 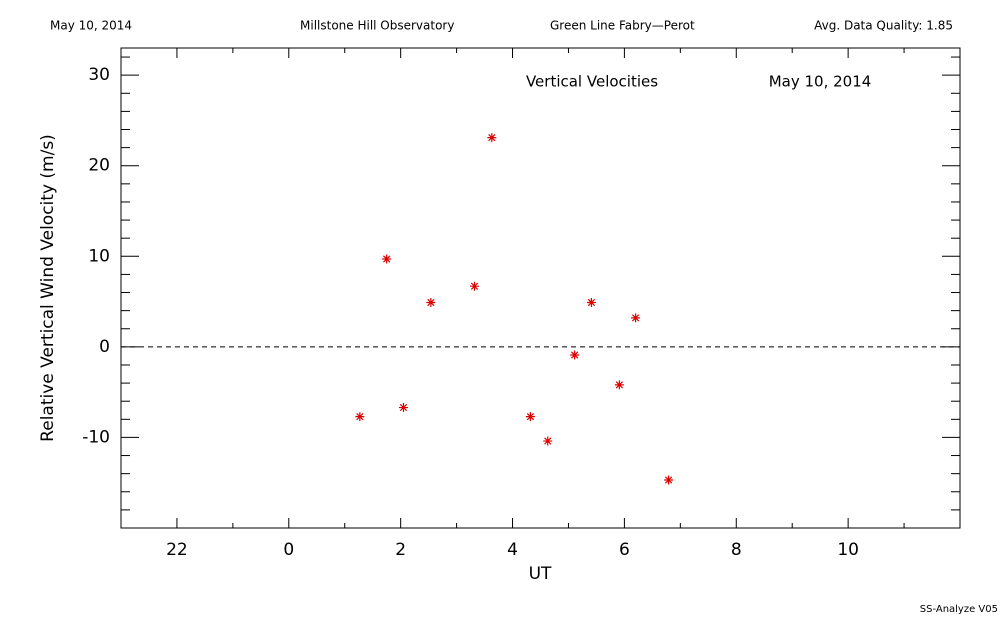 I want to click on x-tick-label: 10, so click(x=848, y=550).